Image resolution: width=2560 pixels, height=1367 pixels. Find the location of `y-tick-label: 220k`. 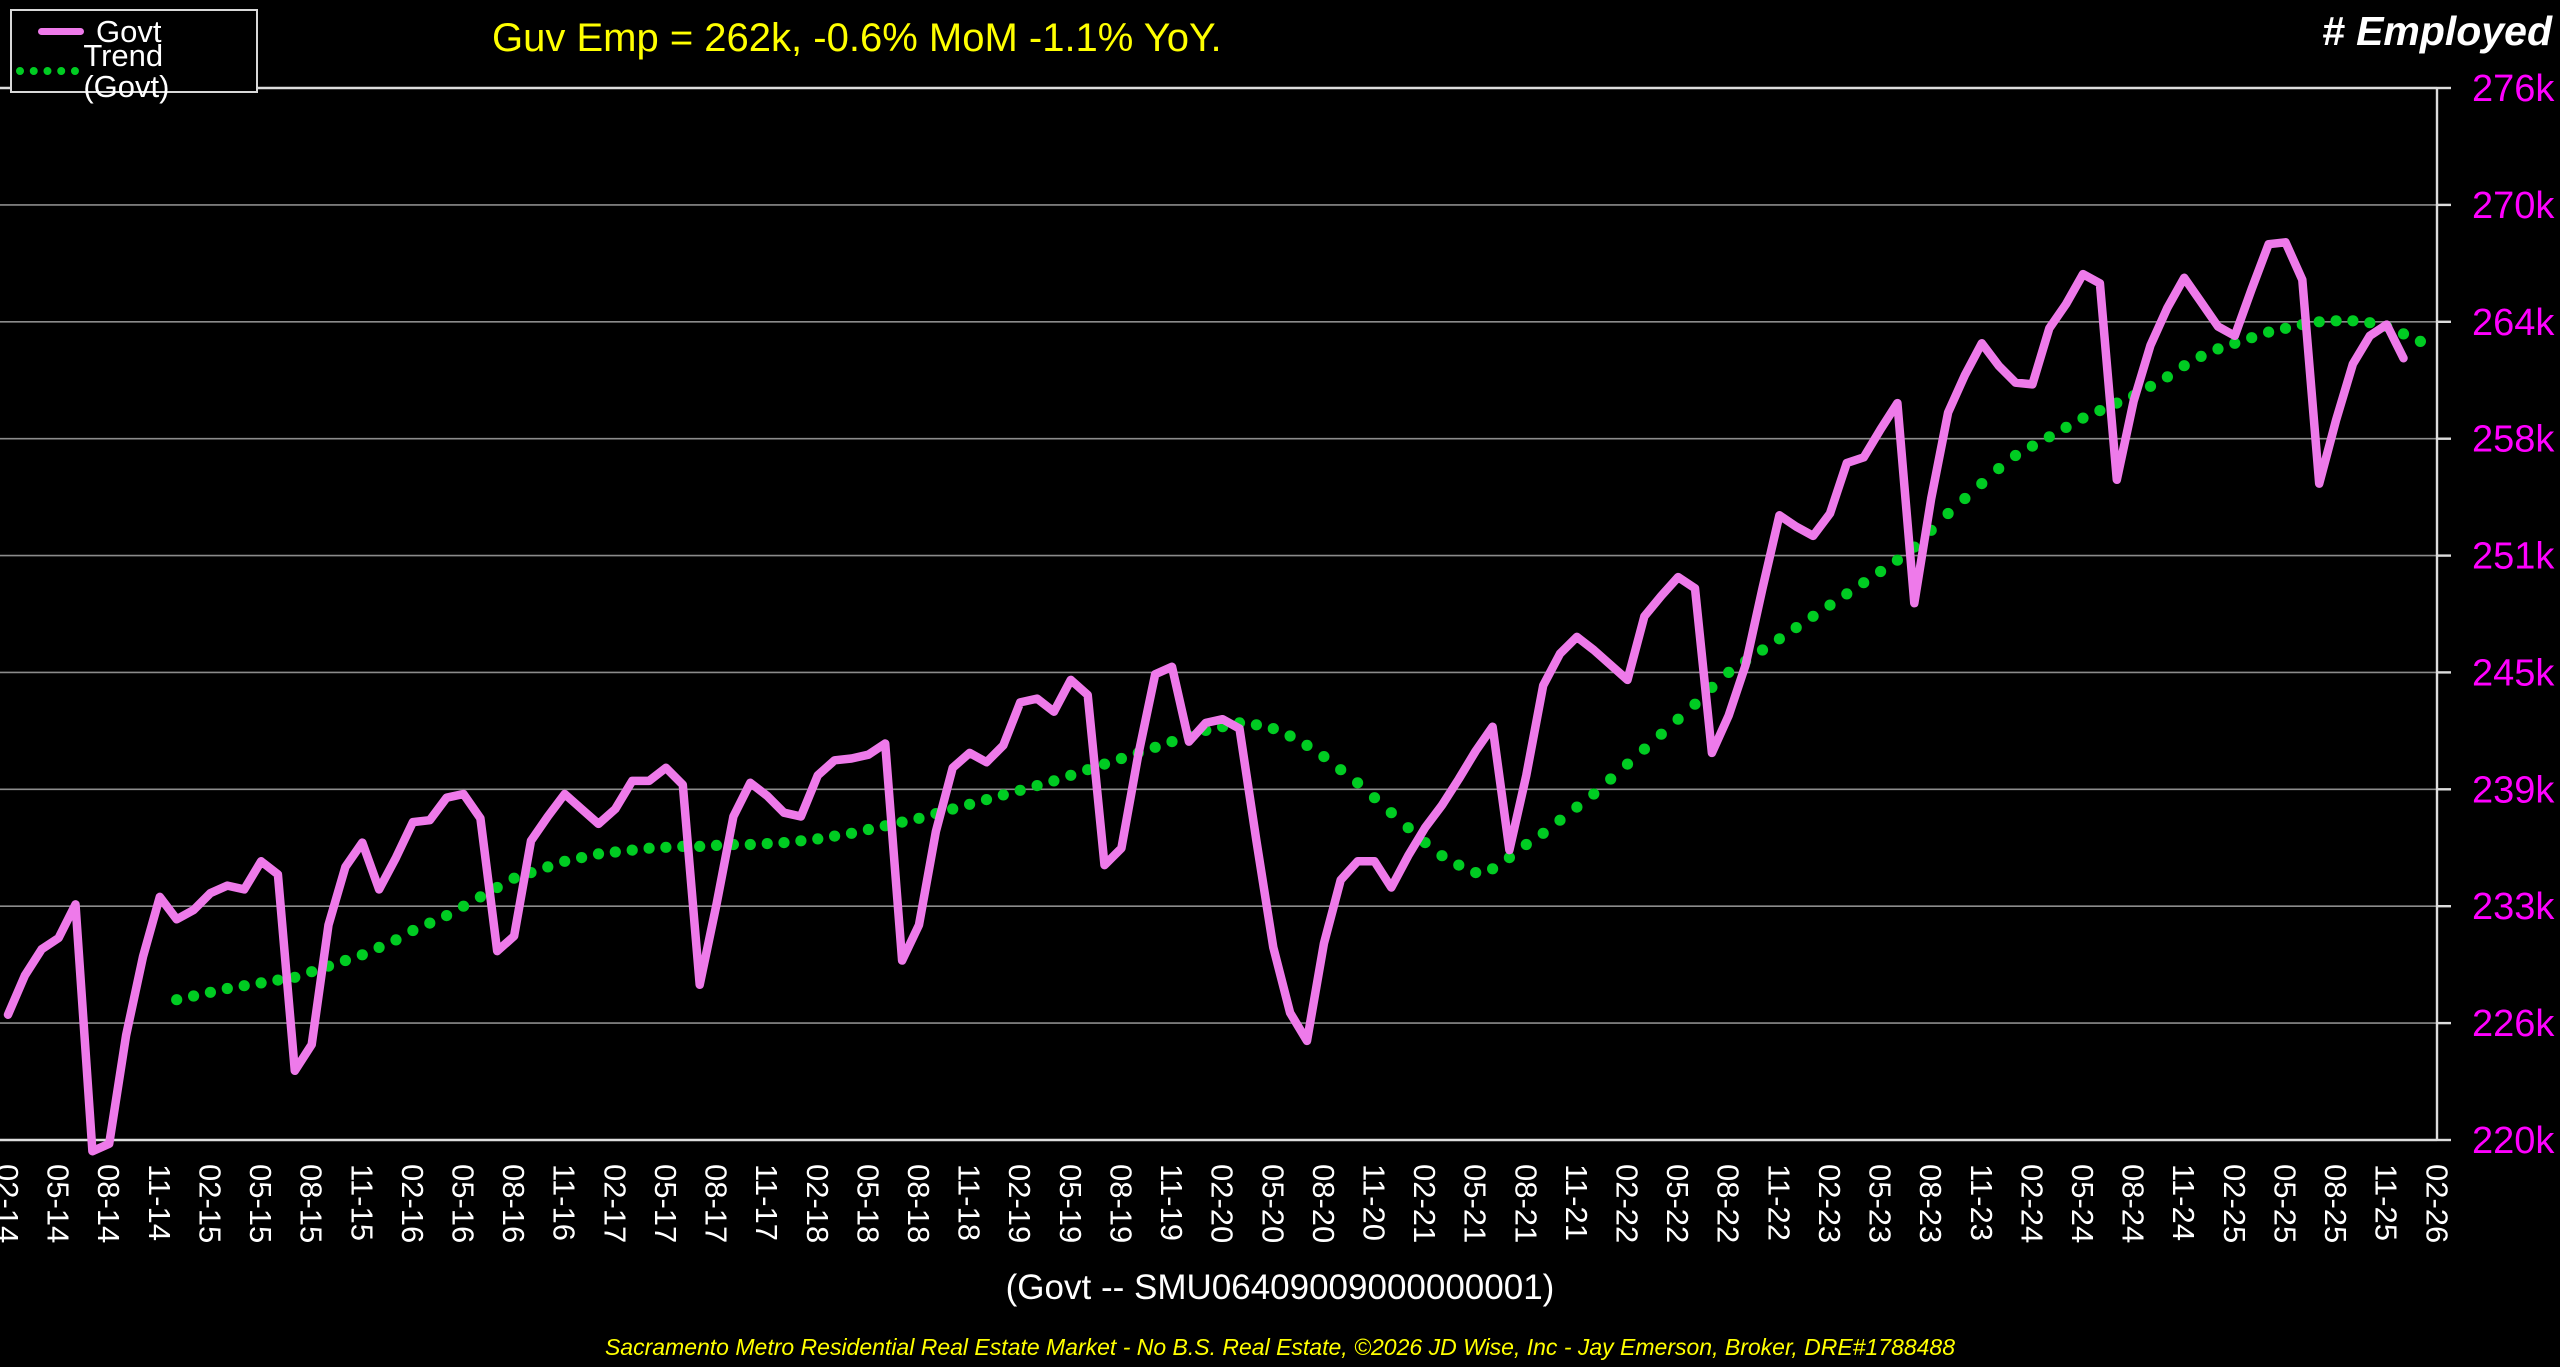

y-tick-label: 220k is located at coordinates (2513, 1141).